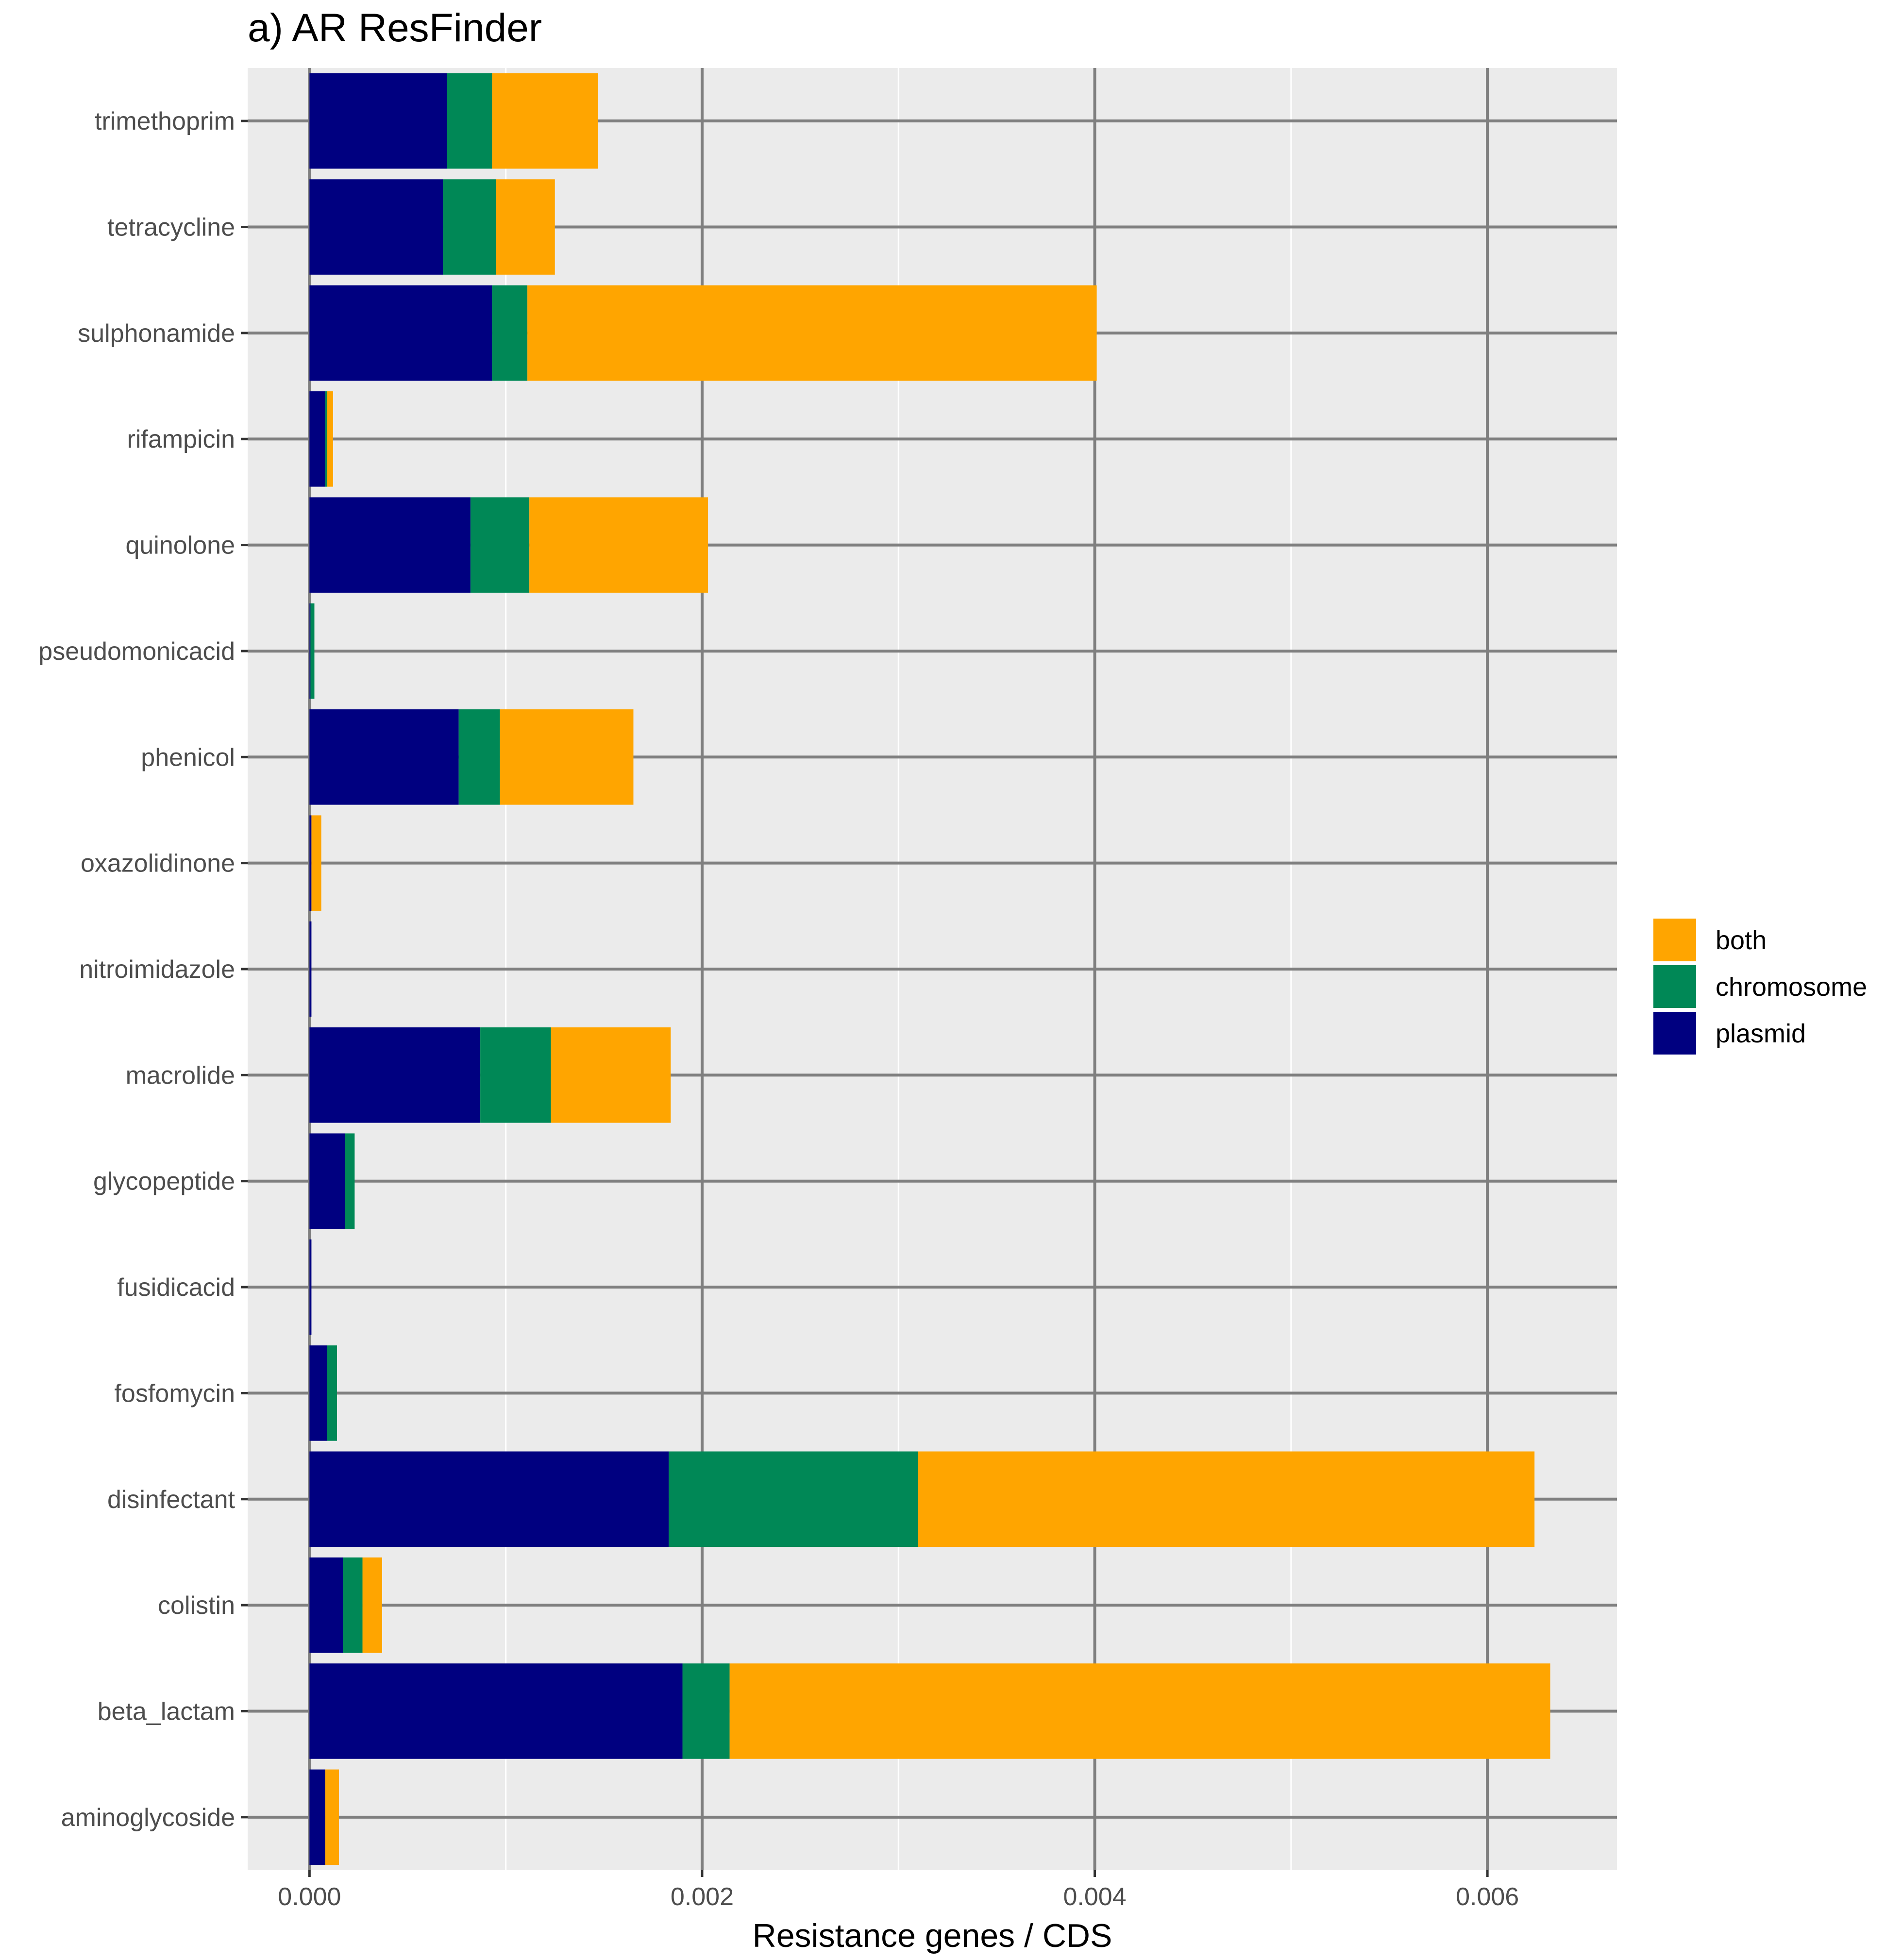 This screenshot has height=1960, width=1902. I want to click on bar-tetracycline-chromosome, so click(470, 227).